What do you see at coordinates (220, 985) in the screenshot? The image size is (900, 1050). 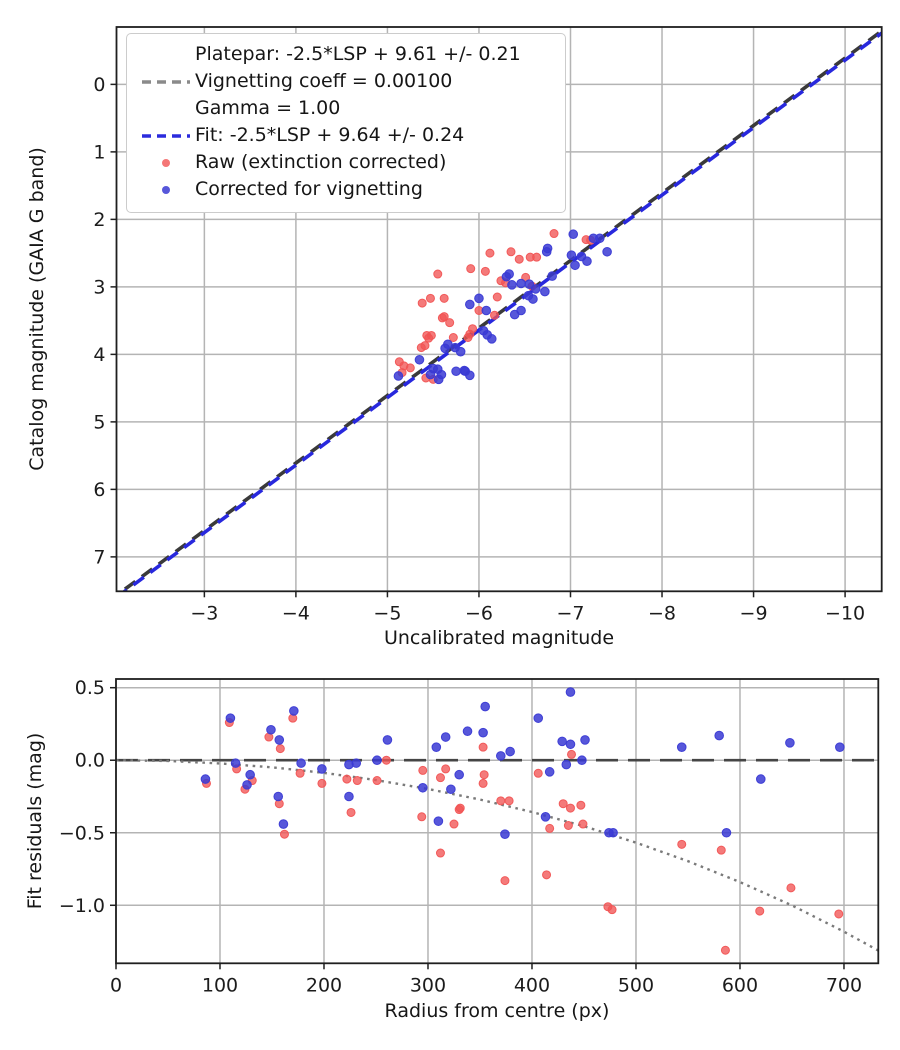 I see `svg-text: 100` at bounding box center [220, 985].